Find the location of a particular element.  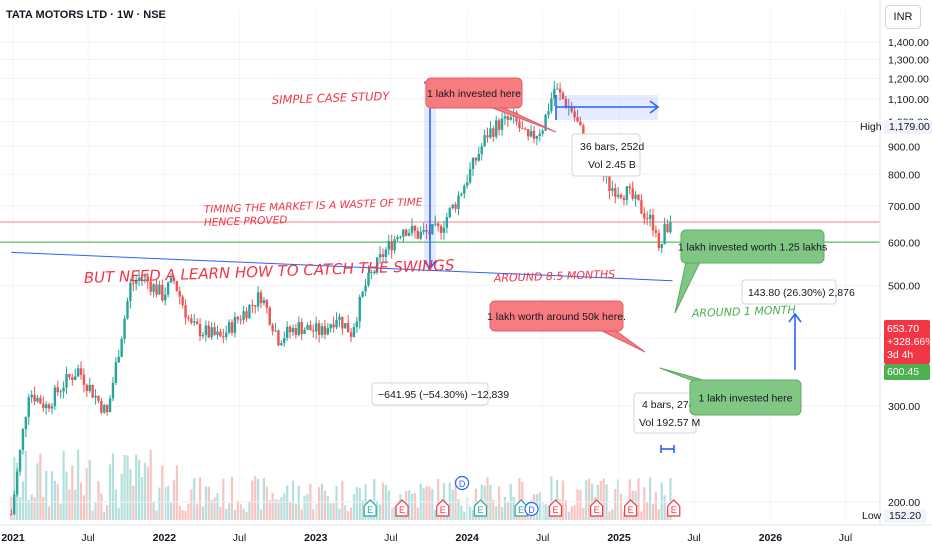

callout-worth125-tail is located at coordinates (687, 287).